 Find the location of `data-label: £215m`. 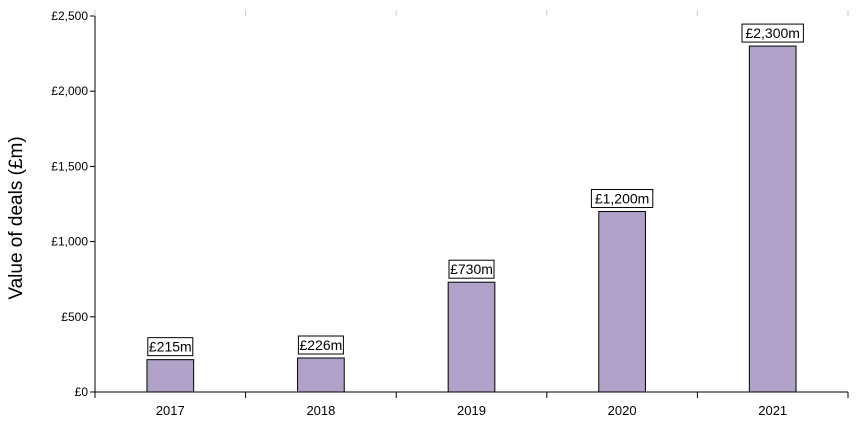

data-label: £215m is located at coordinates (170, 347).